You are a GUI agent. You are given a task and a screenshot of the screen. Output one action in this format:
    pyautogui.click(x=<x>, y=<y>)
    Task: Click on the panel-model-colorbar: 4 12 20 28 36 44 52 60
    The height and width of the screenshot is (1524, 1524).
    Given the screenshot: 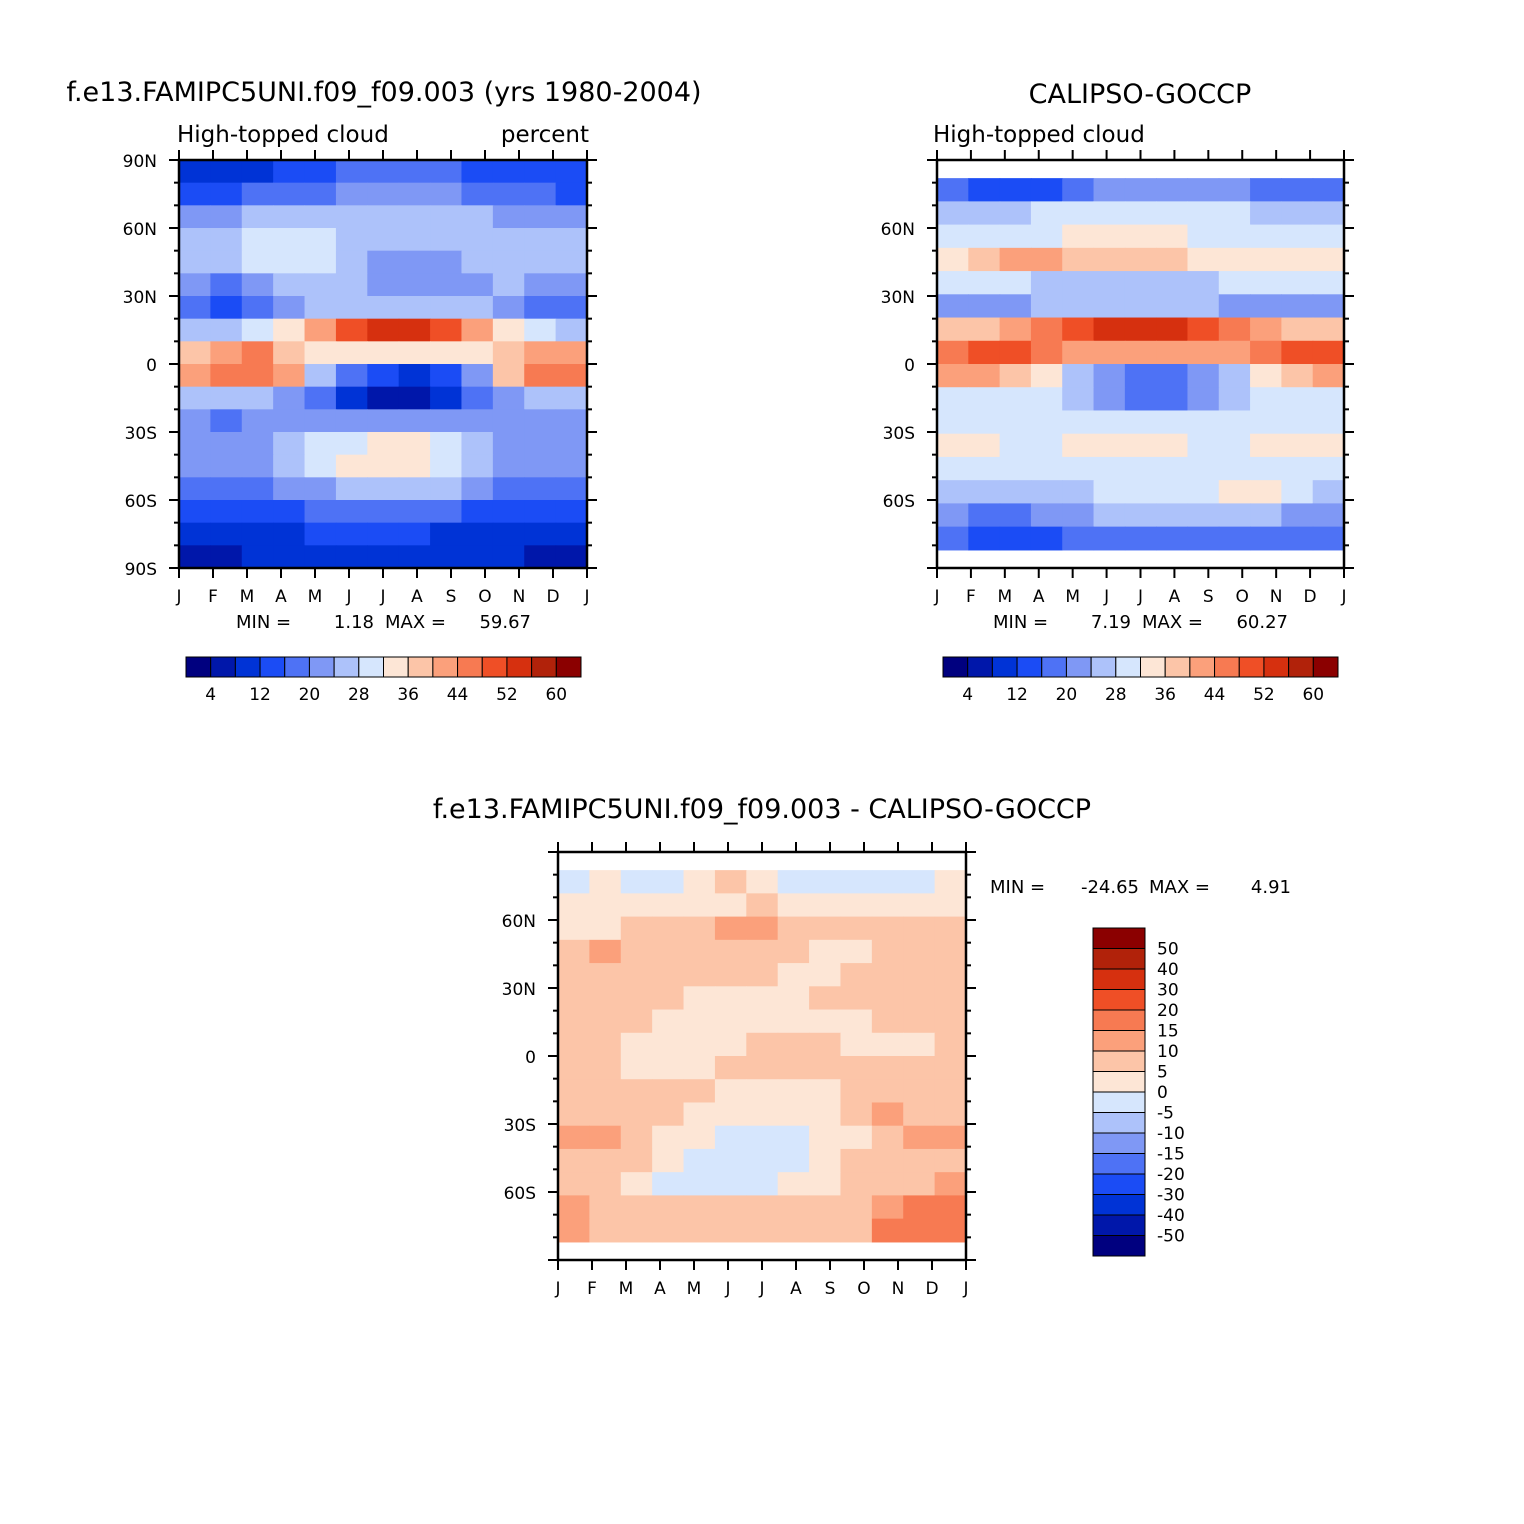 What is the action you would take?
    pyautogui.click(x=383, y=680)
    